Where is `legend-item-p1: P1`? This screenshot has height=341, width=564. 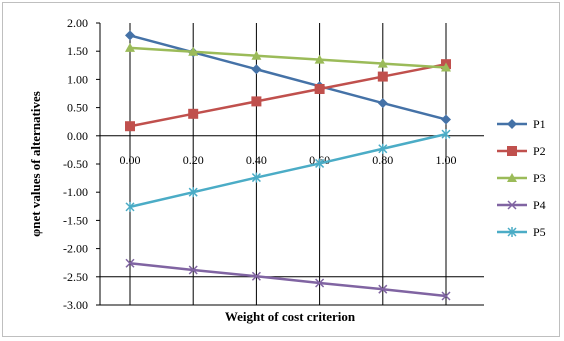 legend-item-p1: P1 is located at coordinates (521, 124).